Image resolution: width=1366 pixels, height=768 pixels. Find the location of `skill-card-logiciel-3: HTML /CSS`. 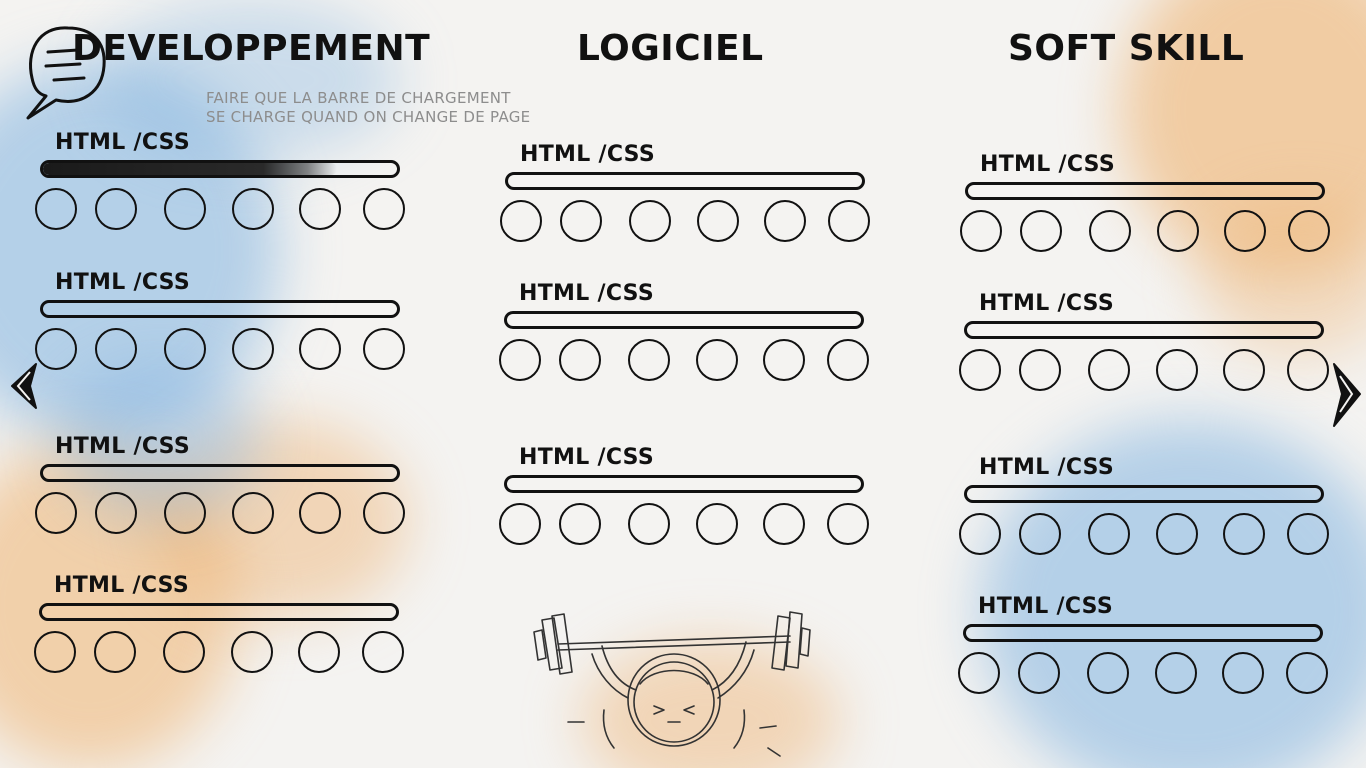

skill-card-logiciel-3: HTML /CSS is located at coordinates (689, 505).